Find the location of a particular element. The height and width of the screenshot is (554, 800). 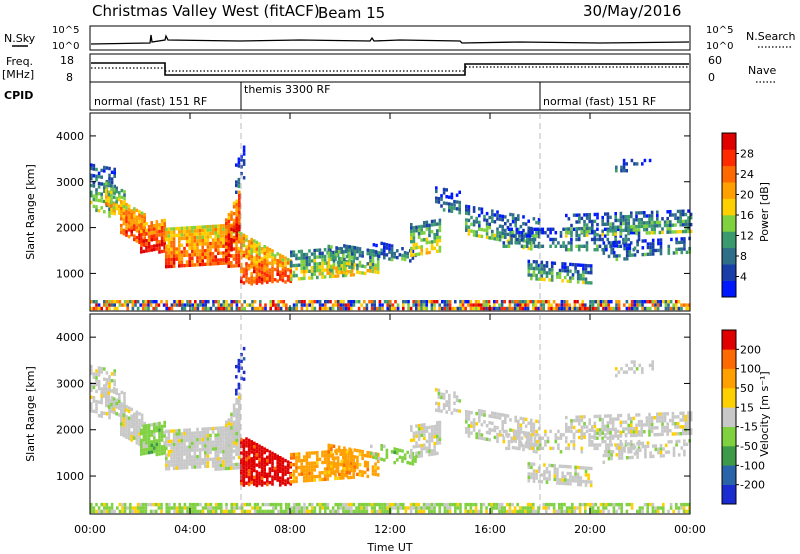

power-ylabel: Slant Range [km] is located at coordinates (30, 212).